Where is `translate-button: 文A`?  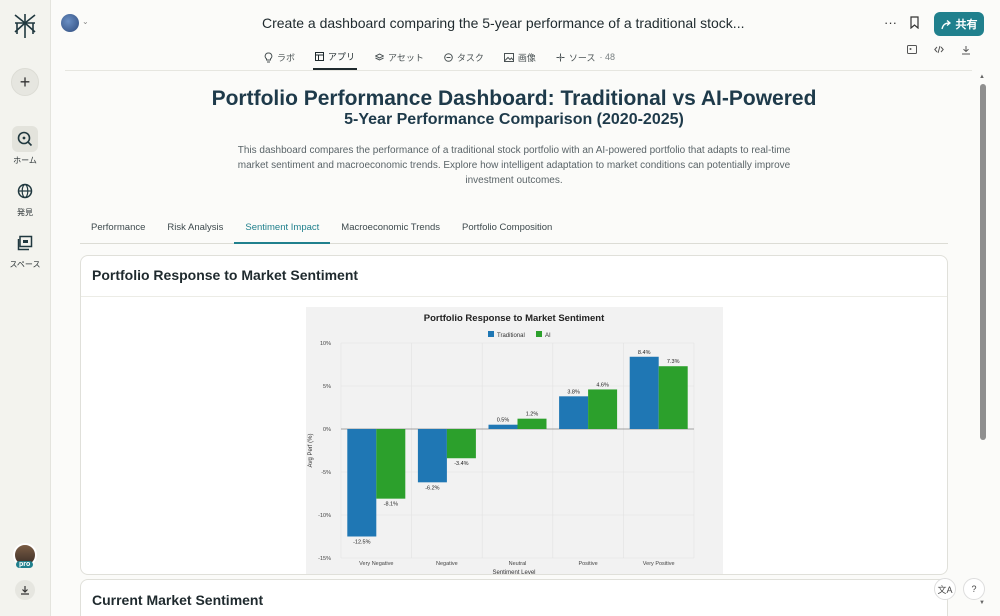
translate-button: 文A is located at coordinates (945, 589).